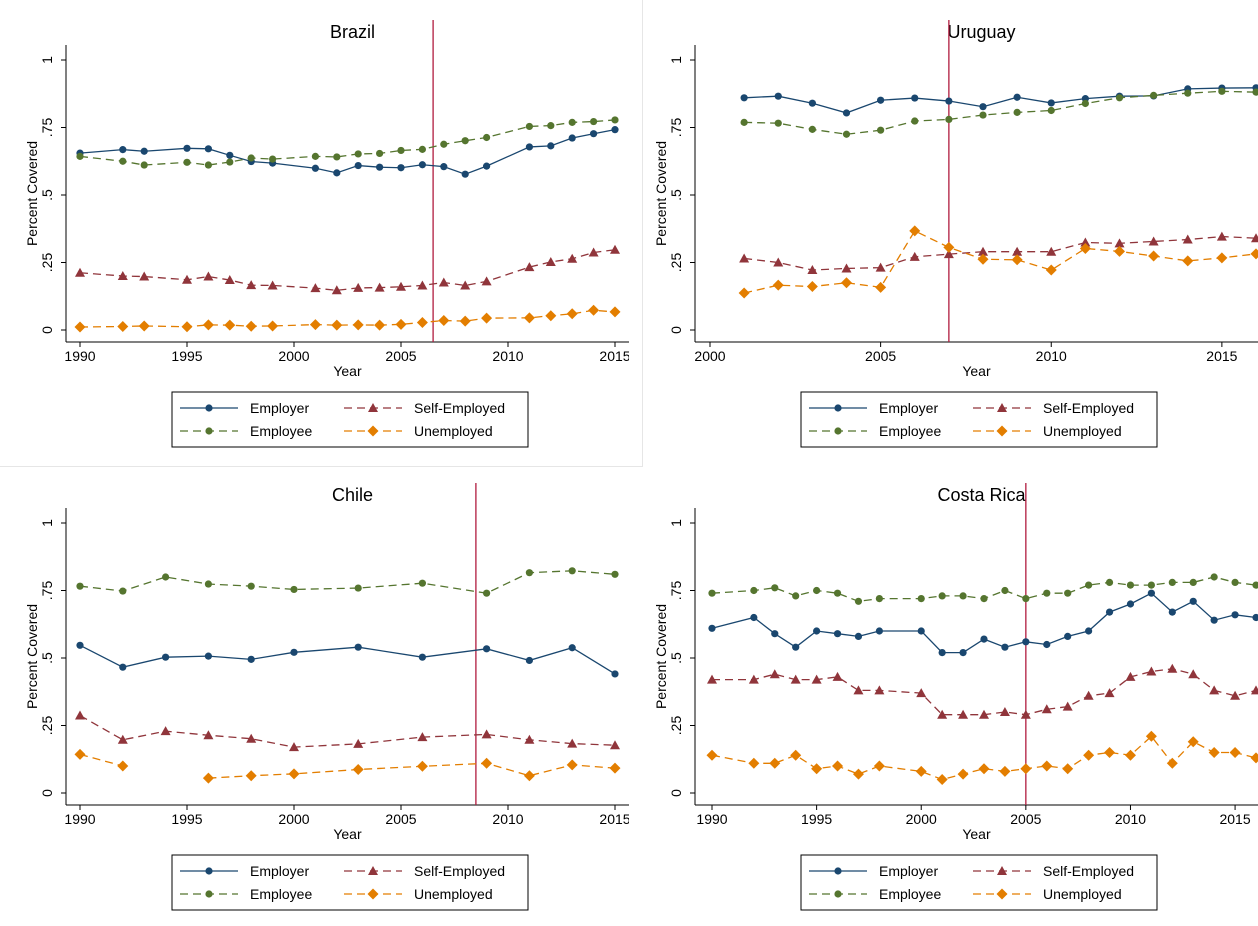 This screenshot has height=926, width=1258. Describe the element at coordinates (246, 431) in the screenshot. I see `legend-entry: Employee` at that location.